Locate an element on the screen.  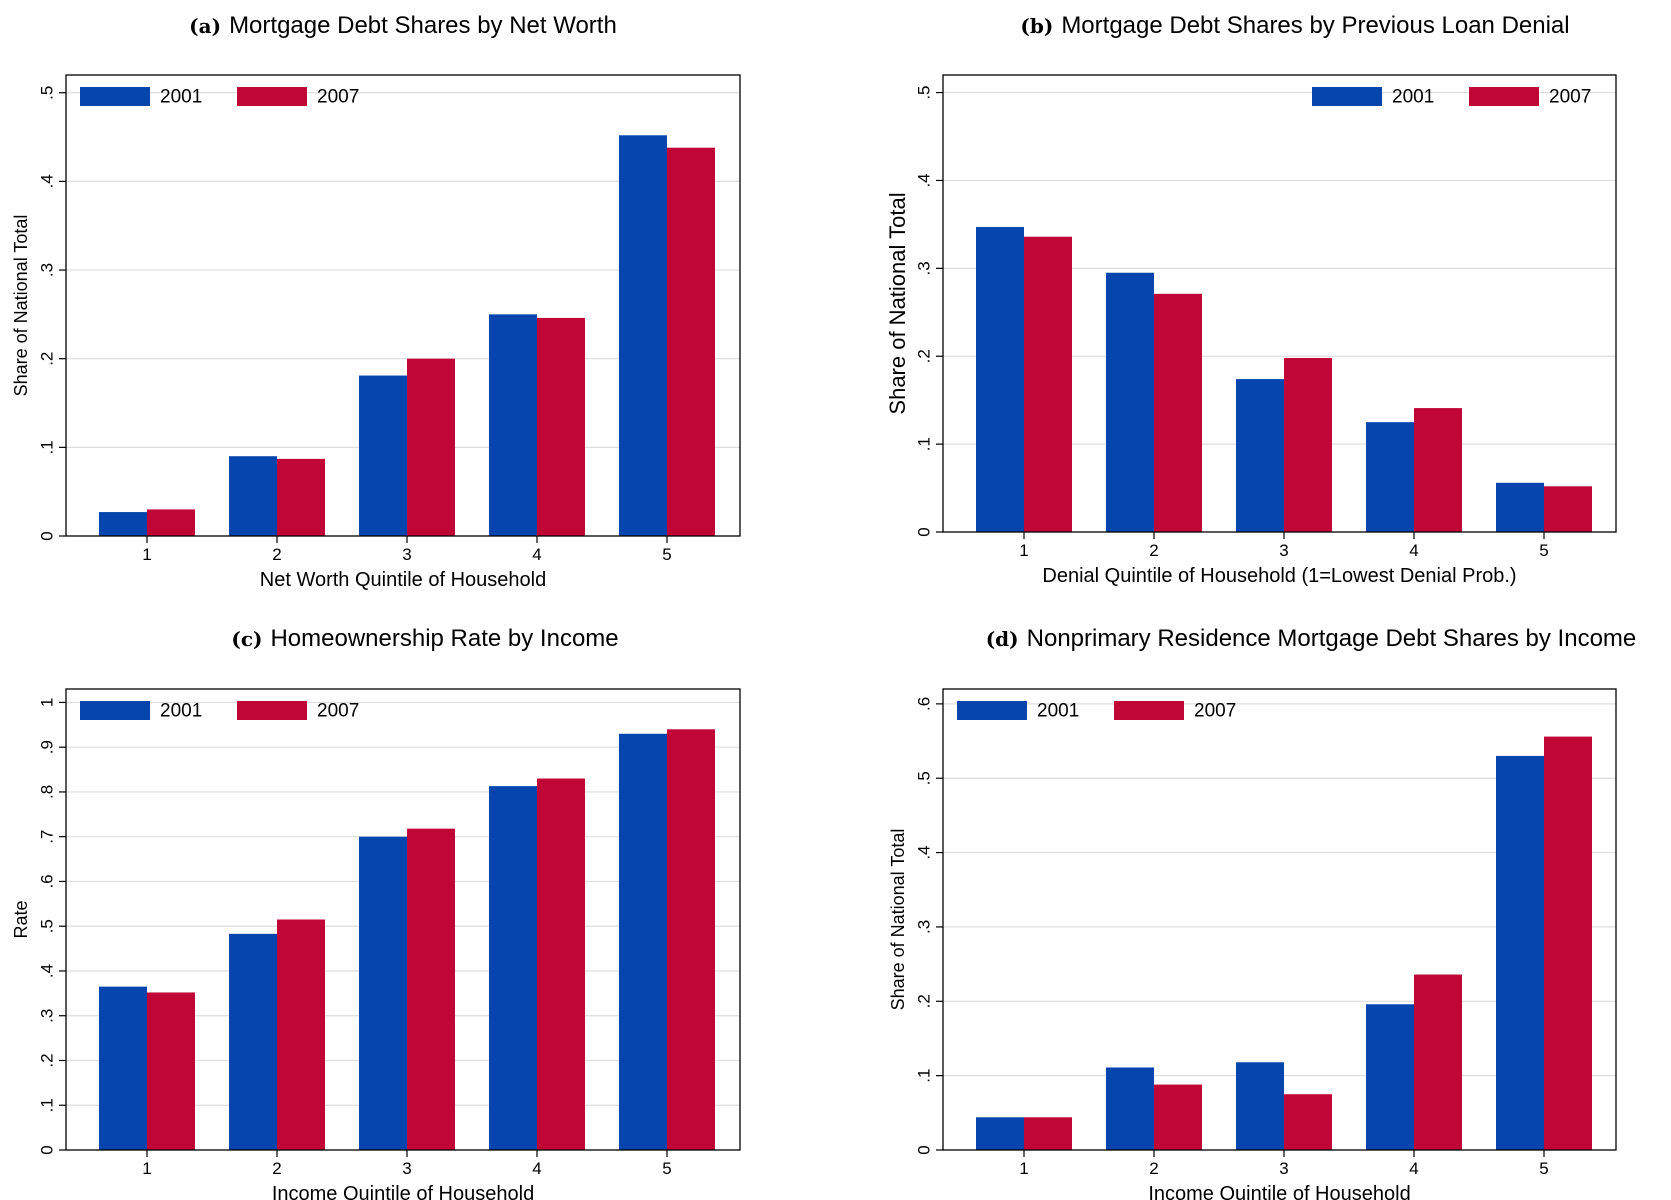
panel-tag: (b) is located at coordinates (1036, 26).